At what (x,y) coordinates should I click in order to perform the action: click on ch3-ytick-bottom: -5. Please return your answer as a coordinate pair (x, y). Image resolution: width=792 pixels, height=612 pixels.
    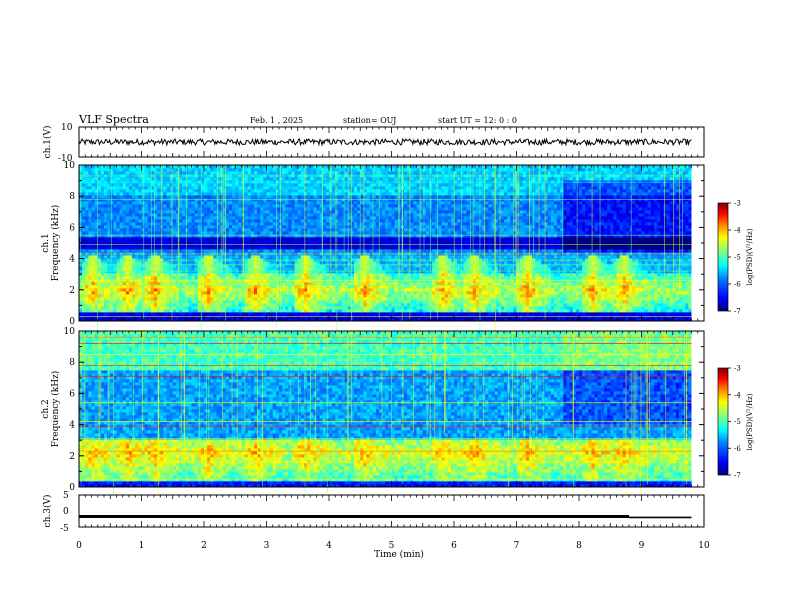
    Looking at the image, I should click on (64, 529).